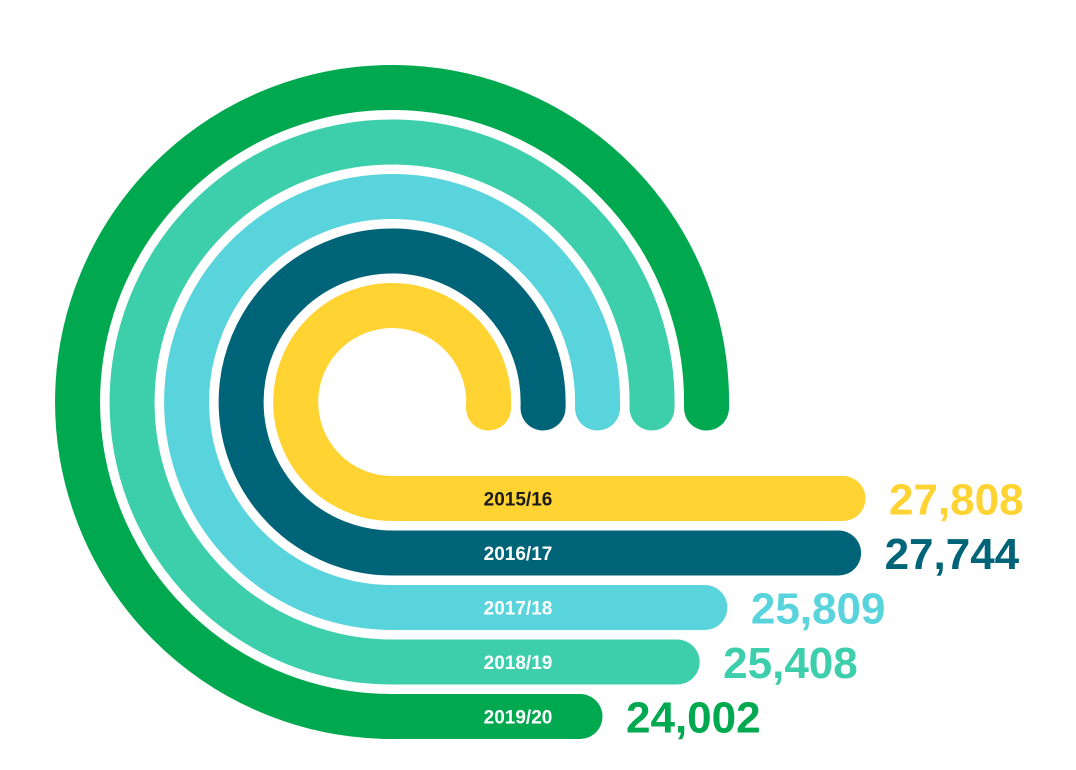 The image size is (1076, 770). Describe the element at coordinates (952, 554) in the screenshot. I see `value-label: 27,744` at that location.